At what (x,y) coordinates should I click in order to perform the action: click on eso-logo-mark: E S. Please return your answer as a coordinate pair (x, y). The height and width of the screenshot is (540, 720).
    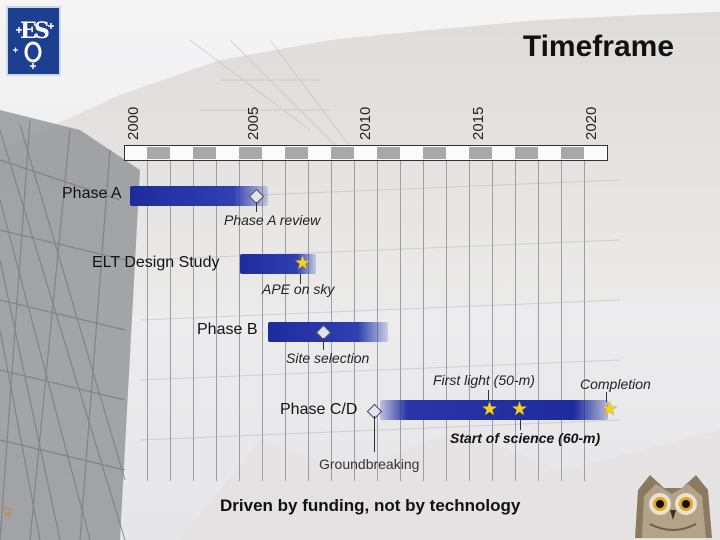
    Looking at the image, I should click on (33, 43).